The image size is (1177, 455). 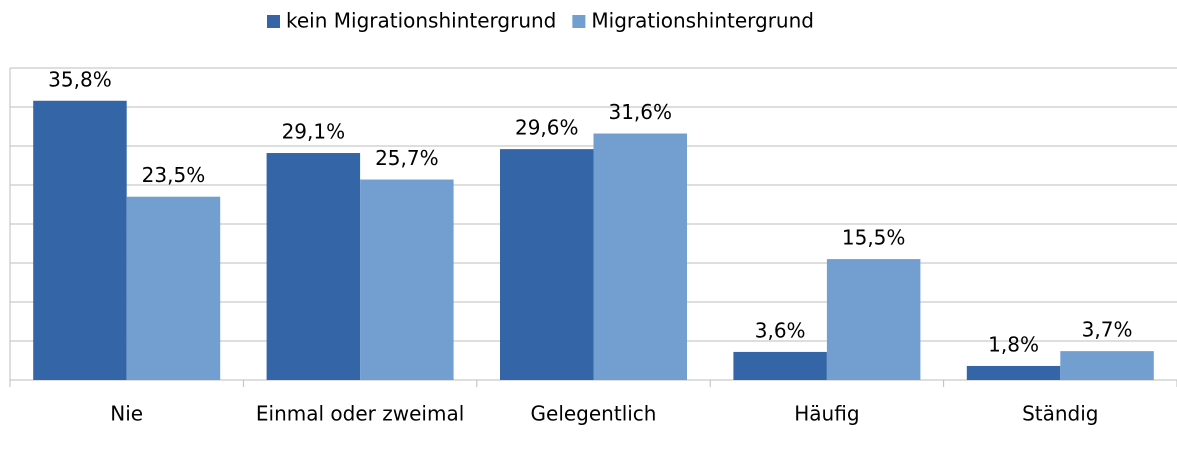 I want to click on legend-label: Migrationshintergrund, so click(x=702, y=21).